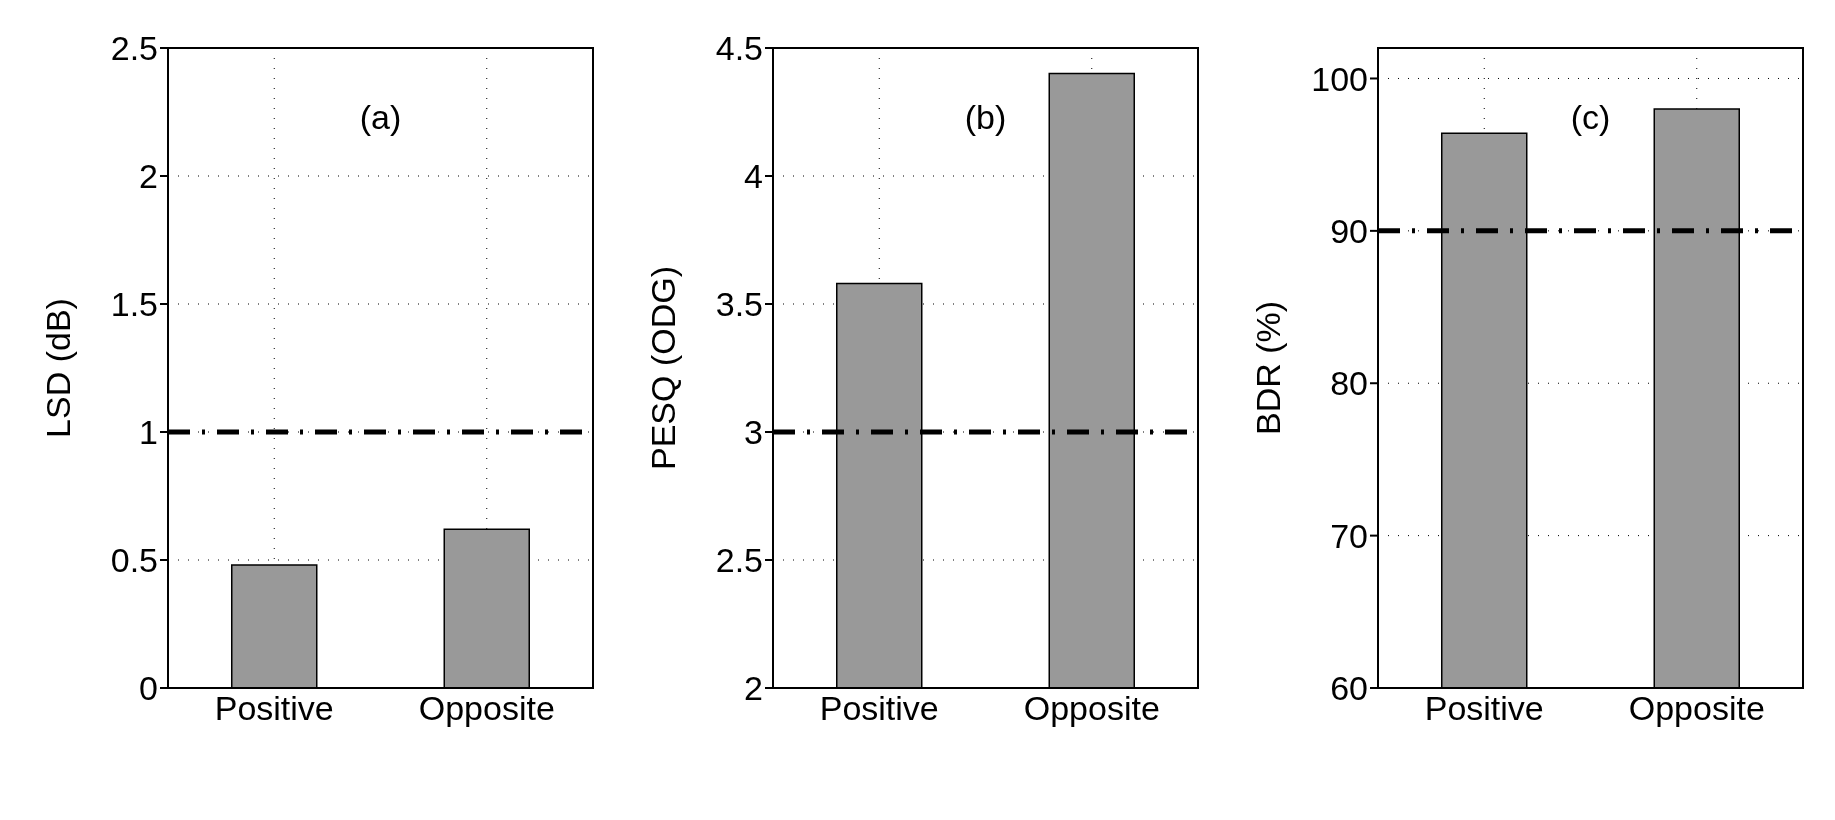 The height and width of the screenshot is (820, 1835). Describe the element at coordinates (1268, 368) in the screenshot. I see `y-axis-title: BDR (%)` at that location.